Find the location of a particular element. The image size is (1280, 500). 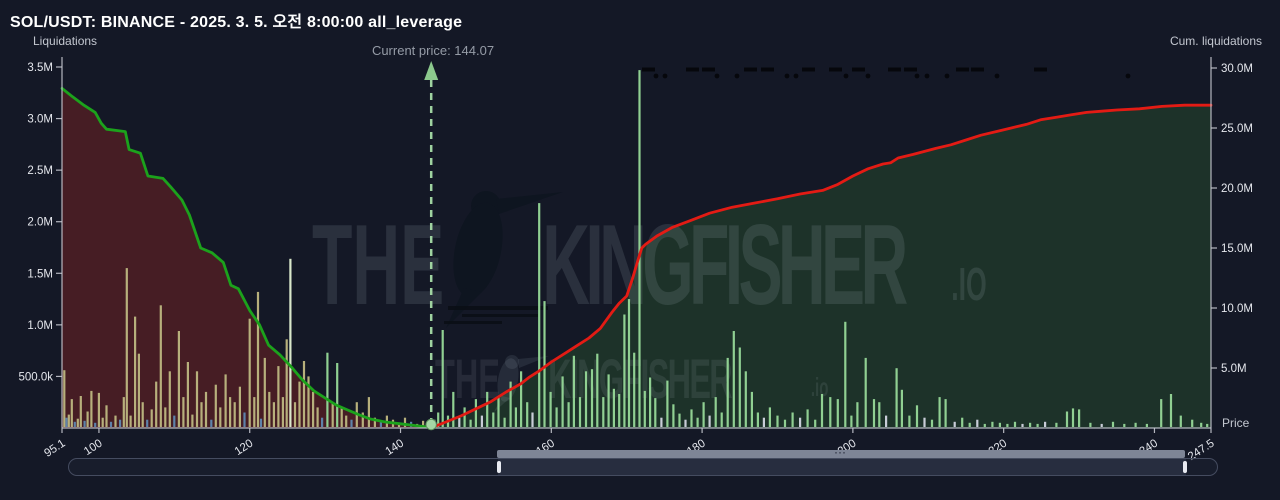

scrollbar-drag-bar: ··· is located at coordinates (840, 453).